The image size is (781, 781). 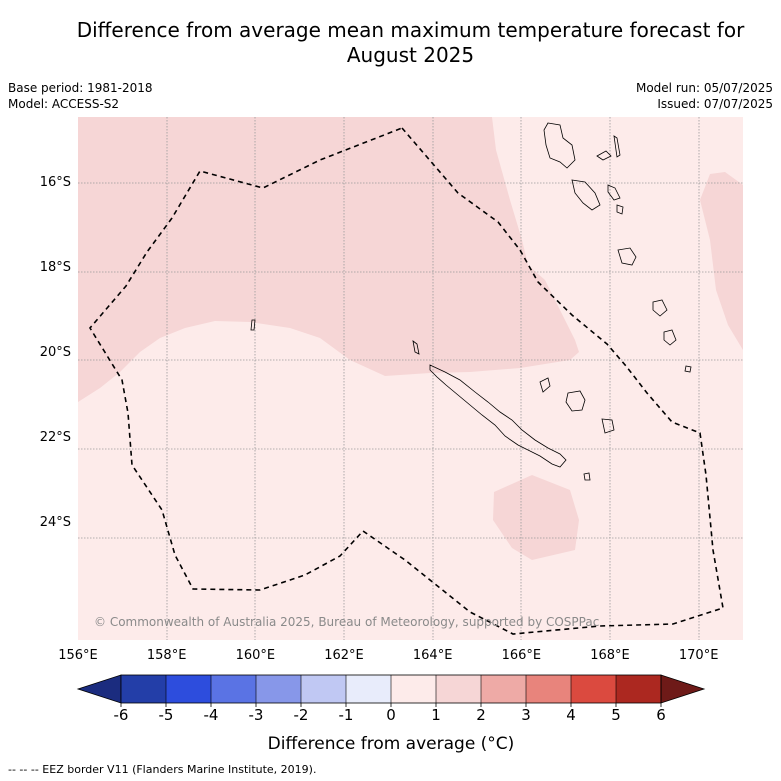 I want to click on colorbar-over-arrow, so click(x=683, y=689).